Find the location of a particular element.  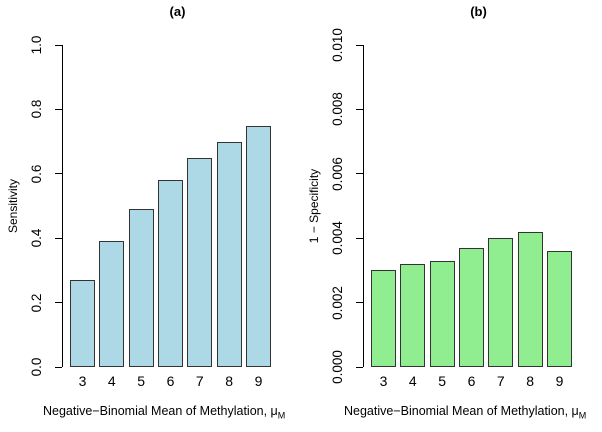

panel-b-y-axis-line is located at coordinates (363, 206).